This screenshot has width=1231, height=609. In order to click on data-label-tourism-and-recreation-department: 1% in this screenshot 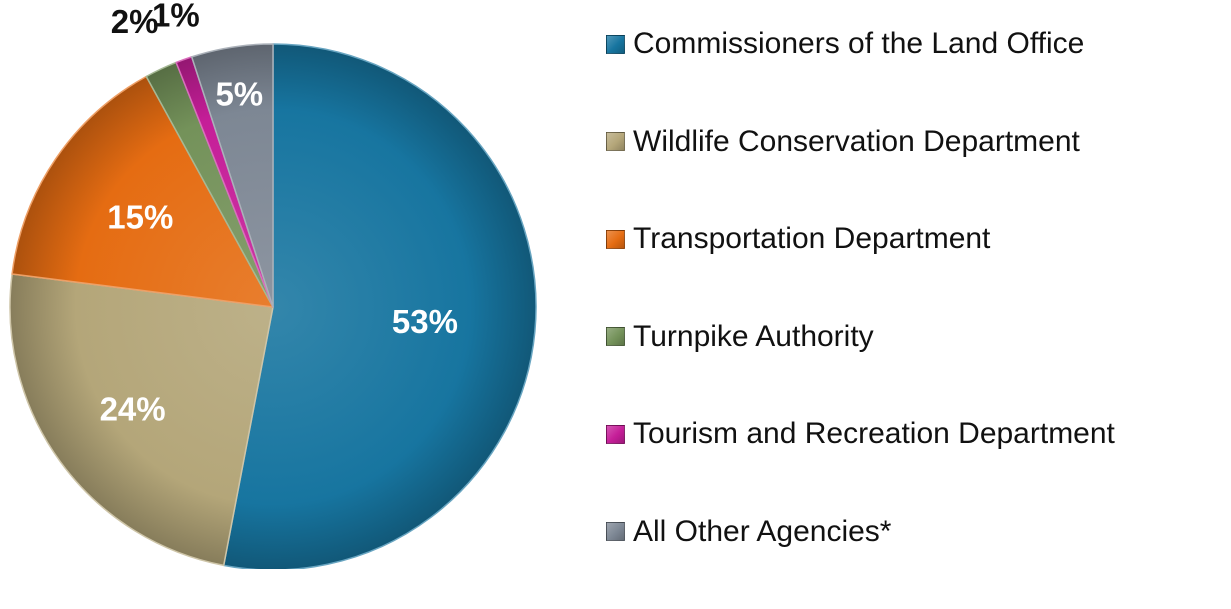, I will do `click(176, 17)`.